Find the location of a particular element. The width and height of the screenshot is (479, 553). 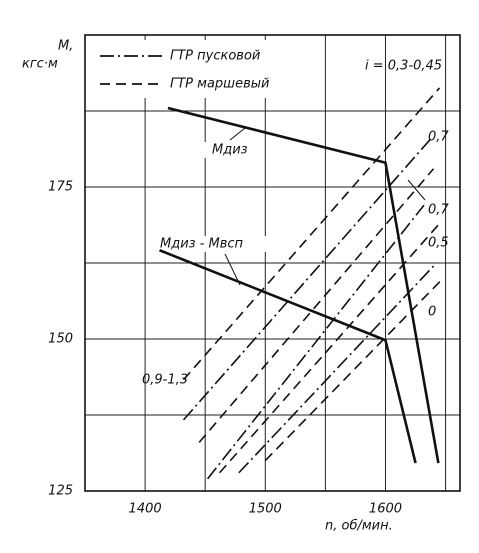

annotation: 0,9-1,3 is located at coordinates (165, 380).